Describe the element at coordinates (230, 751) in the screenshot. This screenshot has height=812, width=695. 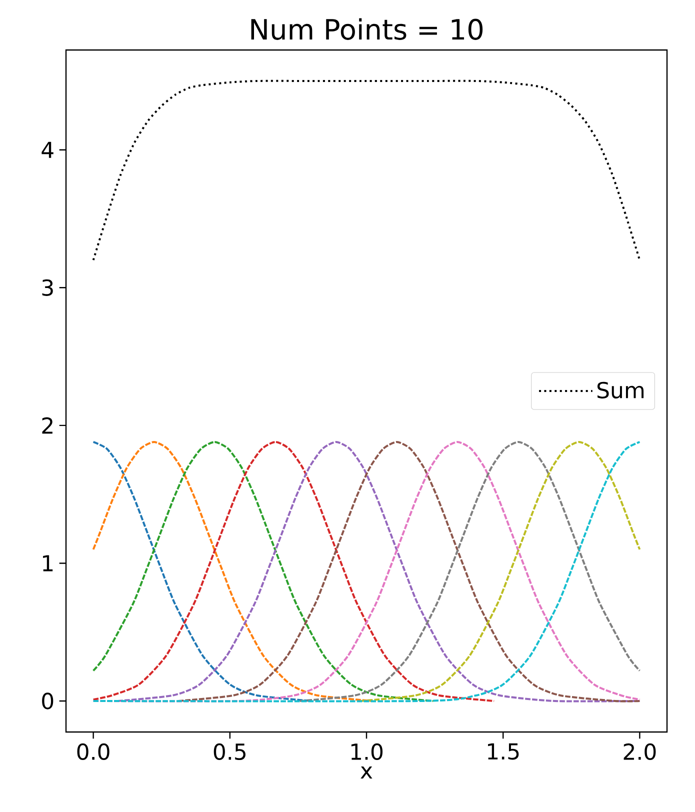
I see `x-tick-label: 0.5` at that location.